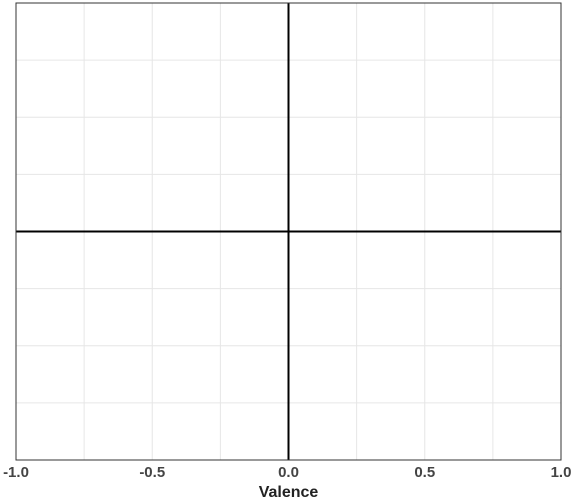  Describe the element at coordinates (152, 472) in the screenshot. I see `x-tick-label: -0.5` at that location.